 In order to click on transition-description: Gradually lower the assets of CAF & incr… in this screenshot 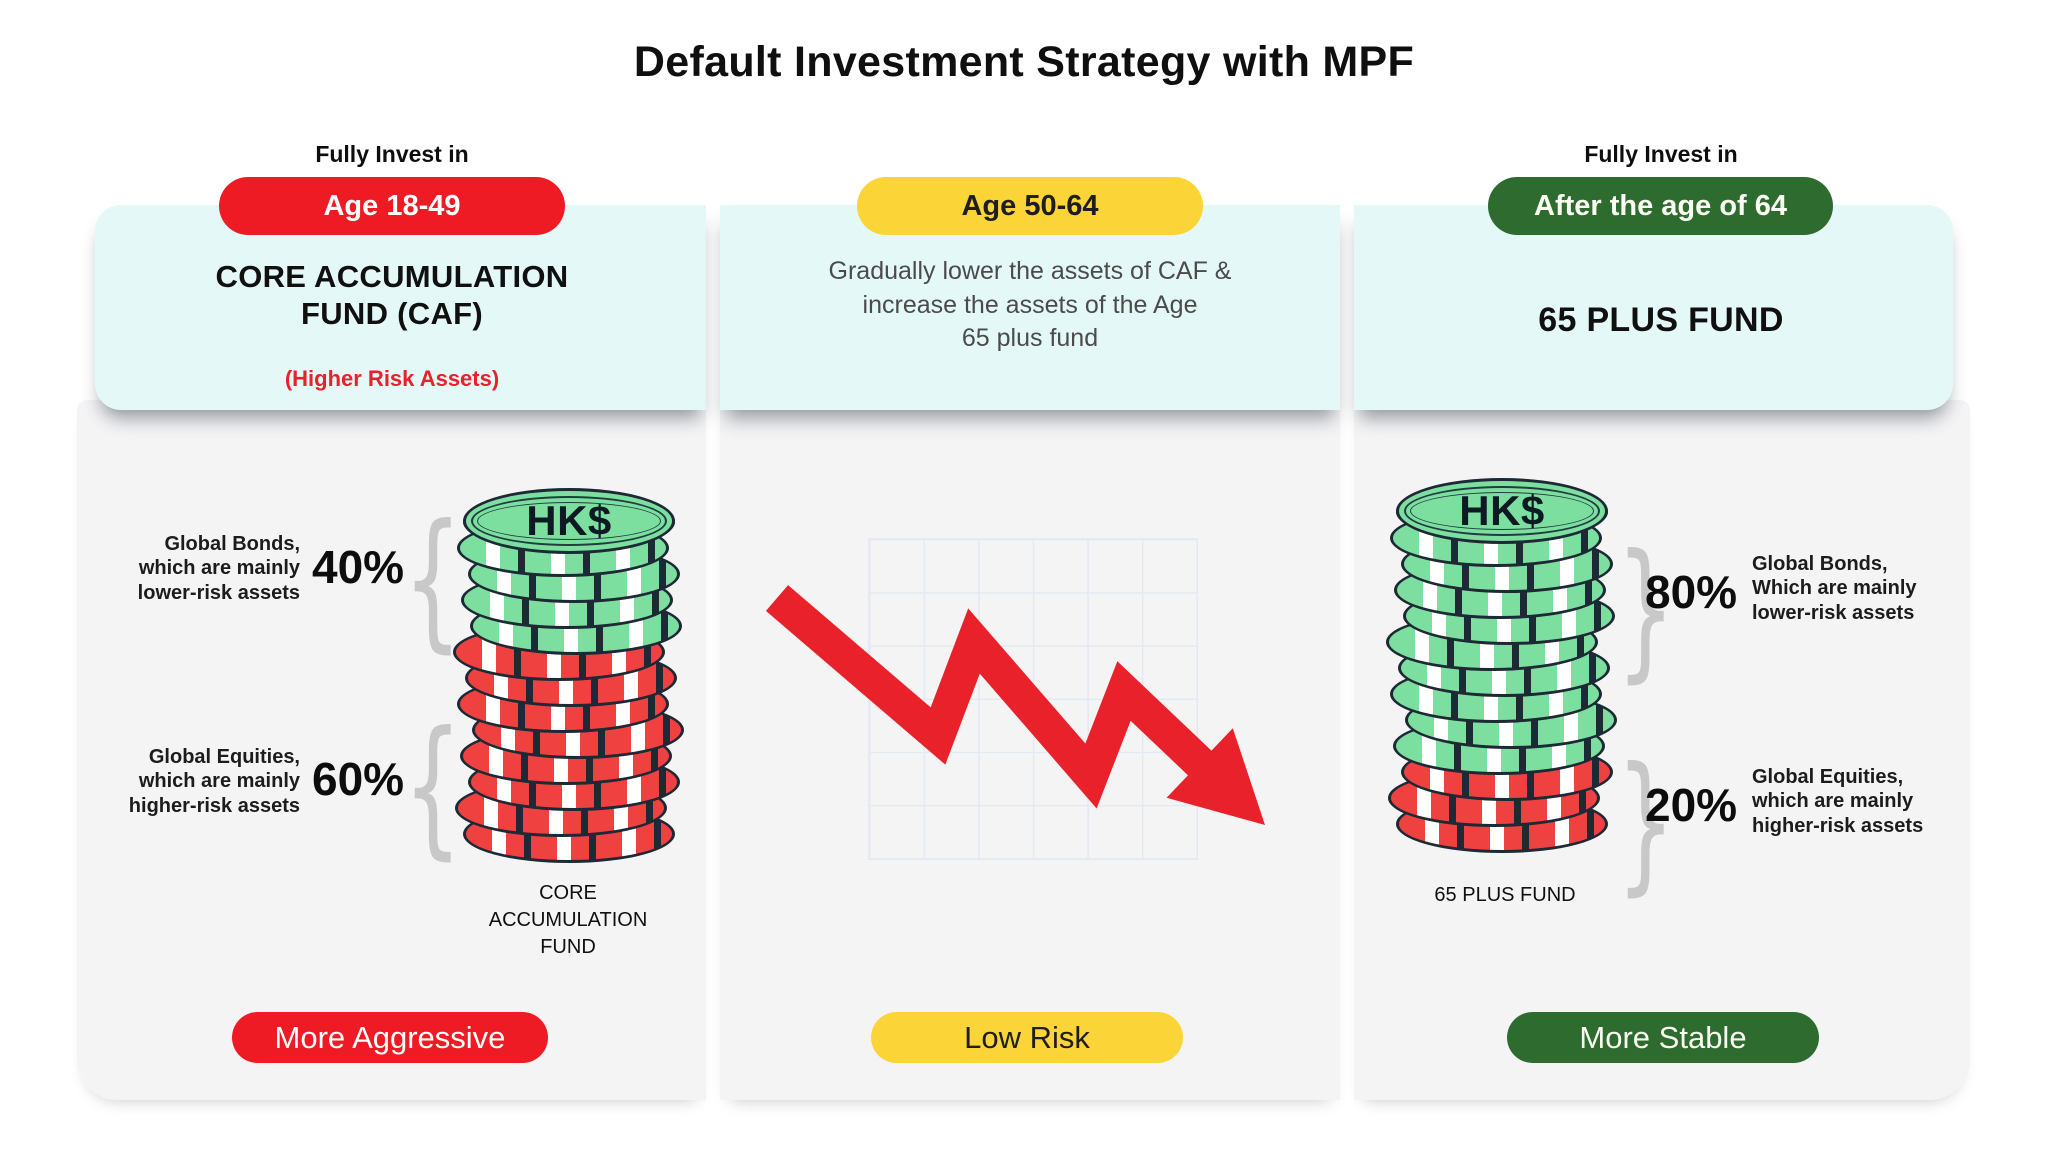, I will do `click(1030, 304)`.